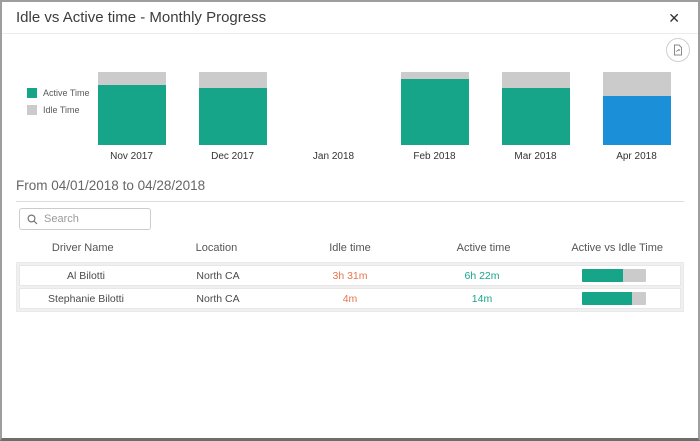  What do you see at coordinates (333, 156) in the screenshot?
I see `month-label: Jan 2018` at bounding box center [333, 156].